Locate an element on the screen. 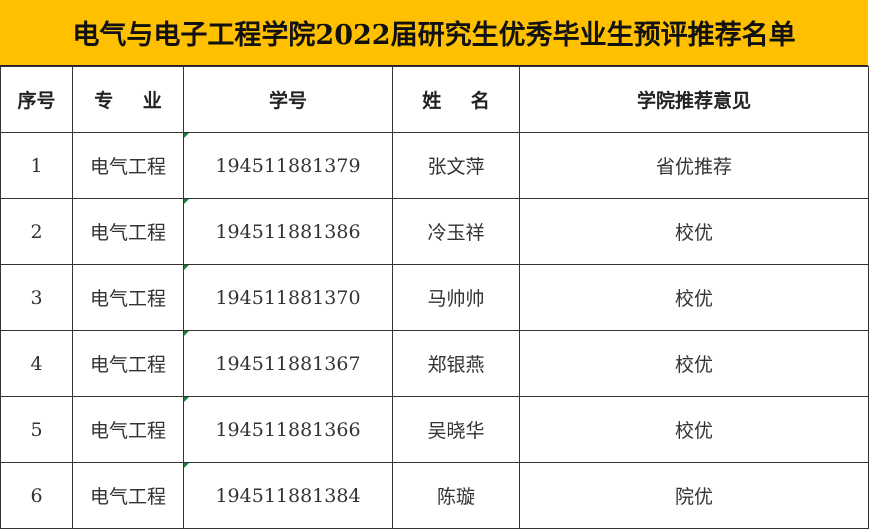  cell-student-id: 194511881379 is located at coordinates (288, 165).